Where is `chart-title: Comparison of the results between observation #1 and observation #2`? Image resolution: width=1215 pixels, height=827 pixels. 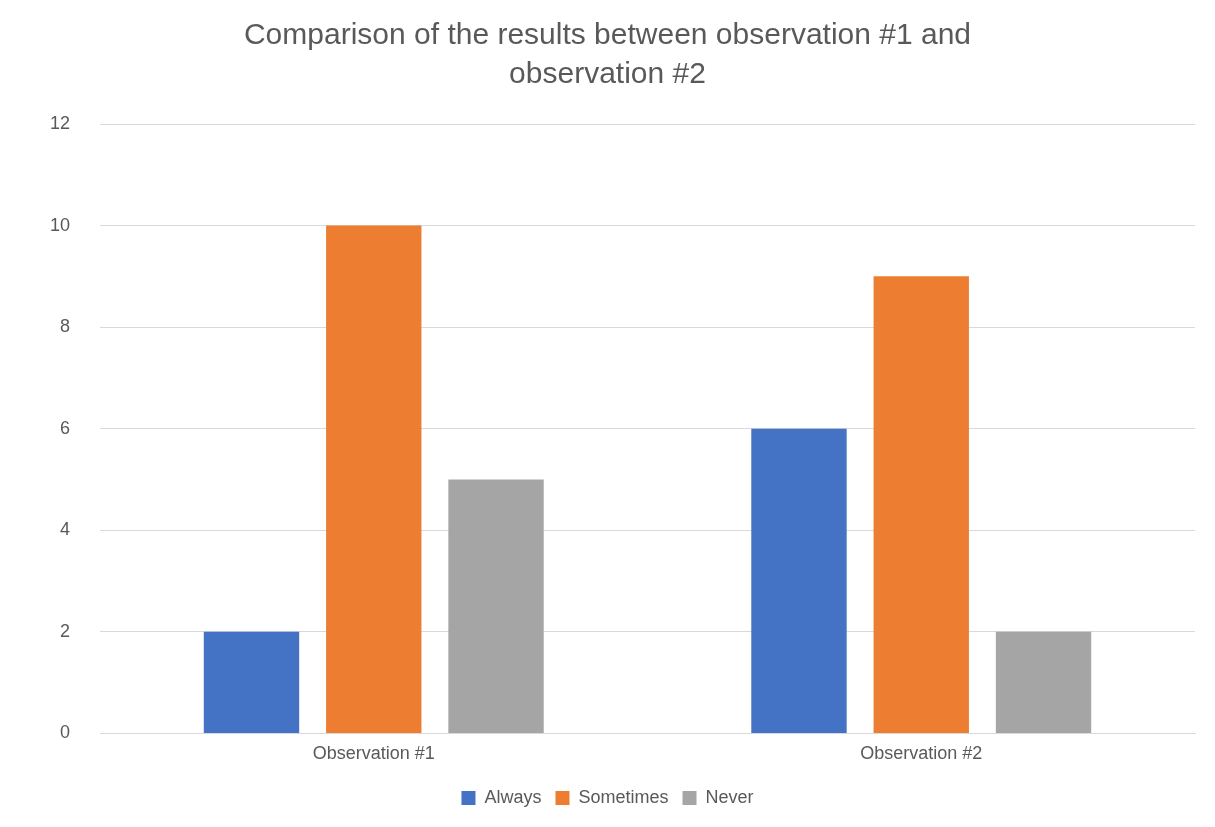 chart-title: Comparison of the results between observation #1 and observation #2 is located at coordinates (607, 52).